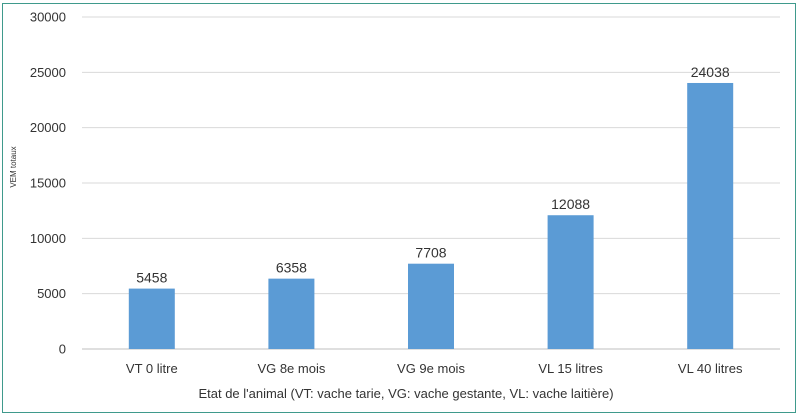 The width and height of the screenshot is (800, 418). I want to click on data-label: 7708, so click(430, 253).